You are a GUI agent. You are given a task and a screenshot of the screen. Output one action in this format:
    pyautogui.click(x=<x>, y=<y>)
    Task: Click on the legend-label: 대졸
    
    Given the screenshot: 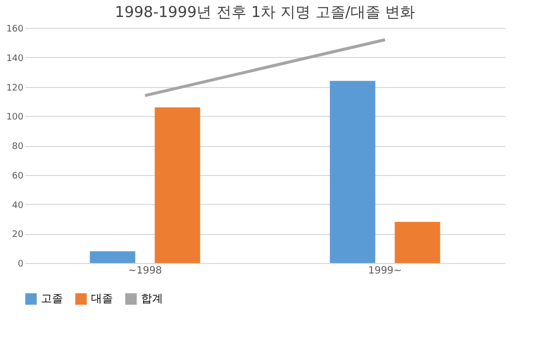 What is the action you would take?
    pyautogui.click(x=102, y=298)
    